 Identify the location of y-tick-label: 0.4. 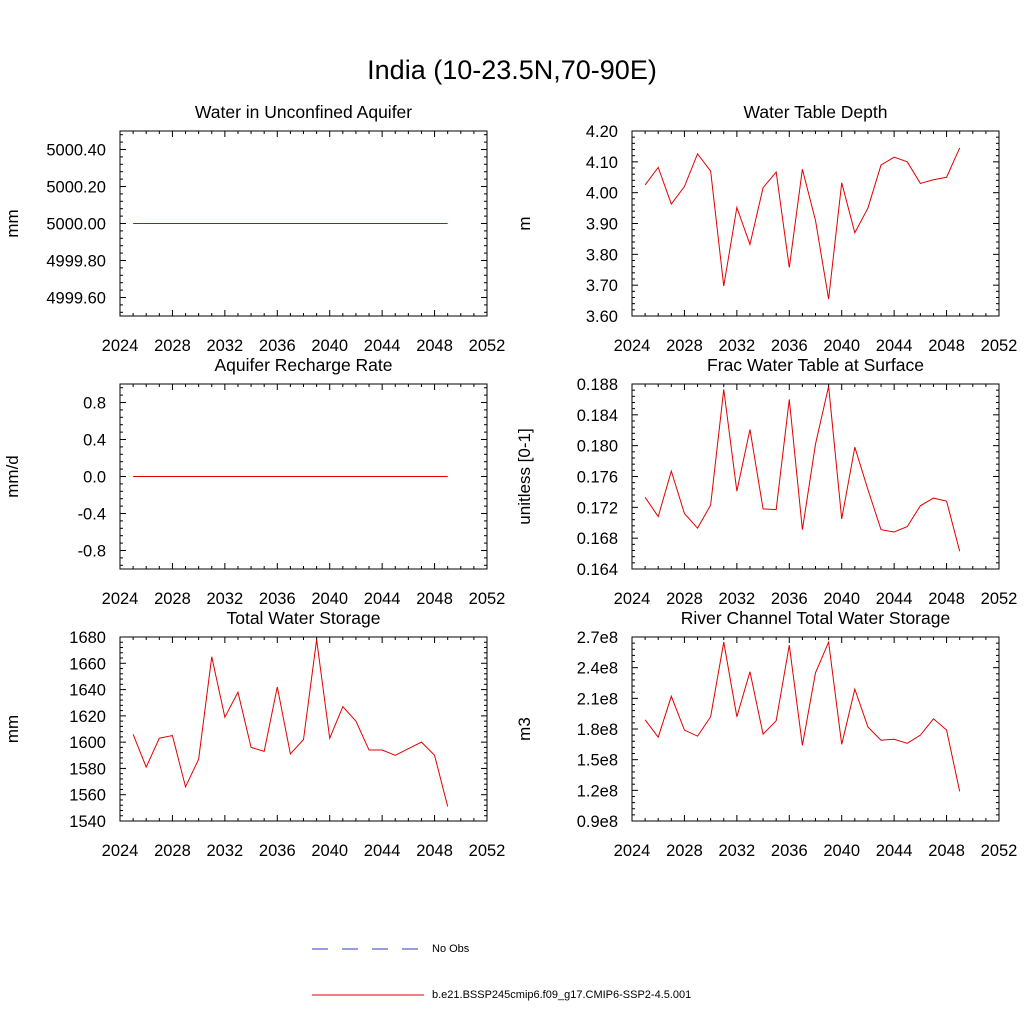
(94, 441).